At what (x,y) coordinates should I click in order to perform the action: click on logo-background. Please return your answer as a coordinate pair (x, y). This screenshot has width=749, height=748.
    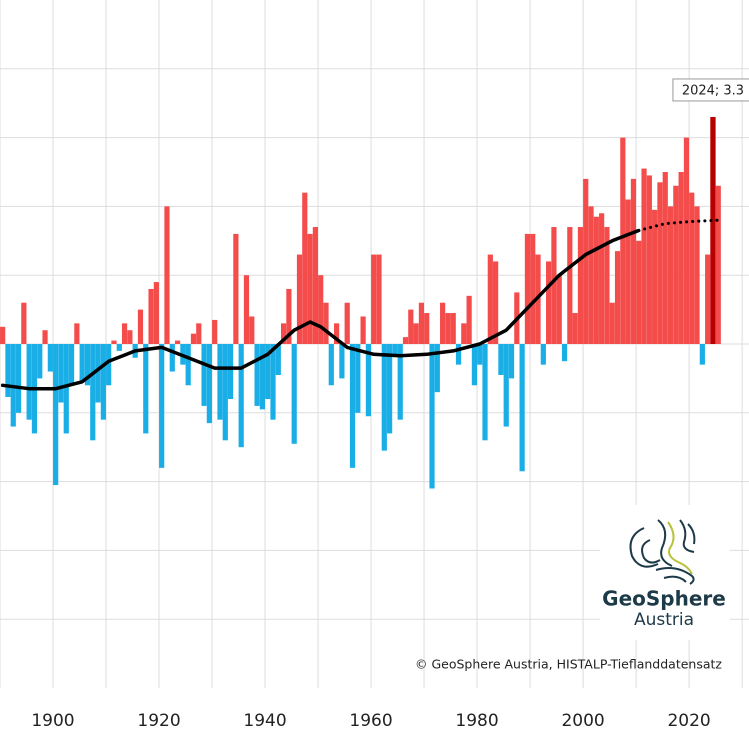
    Looking at the image, I should click on (665, 572).